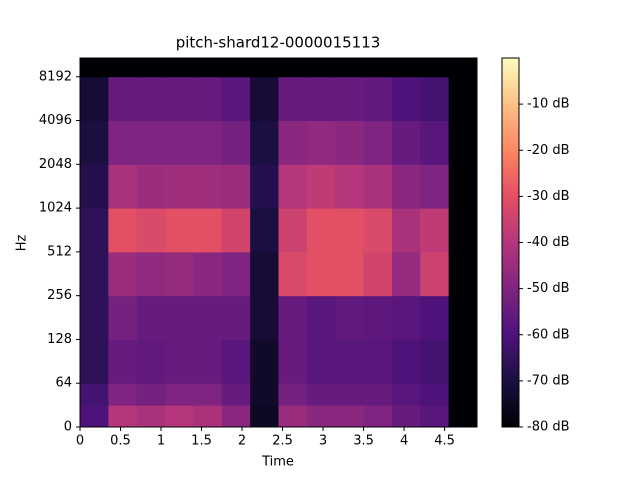 This screenshot has height=480, width=640. I want to click on x-tick-label: 3.5, so click(363, 441).